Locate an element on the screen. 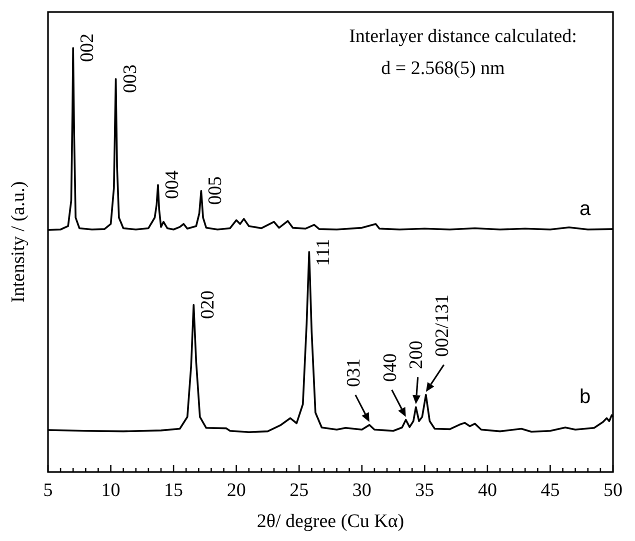  annotation: 002/131 is located at coordinates (442, 325).